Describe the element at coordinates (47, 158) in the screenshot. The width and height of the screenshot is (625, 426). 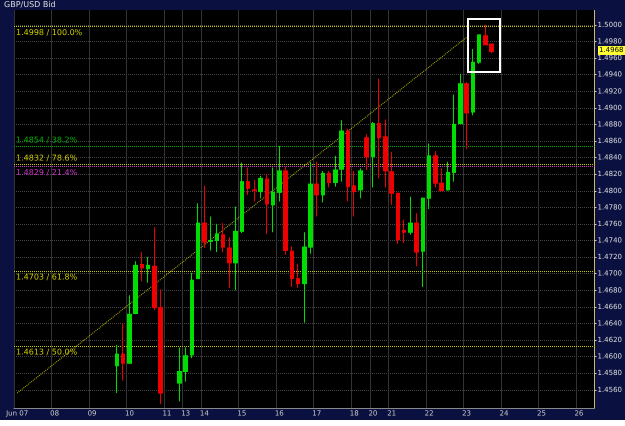
I see `ref-line-label: 1.4832 / 78.6%` at that location.